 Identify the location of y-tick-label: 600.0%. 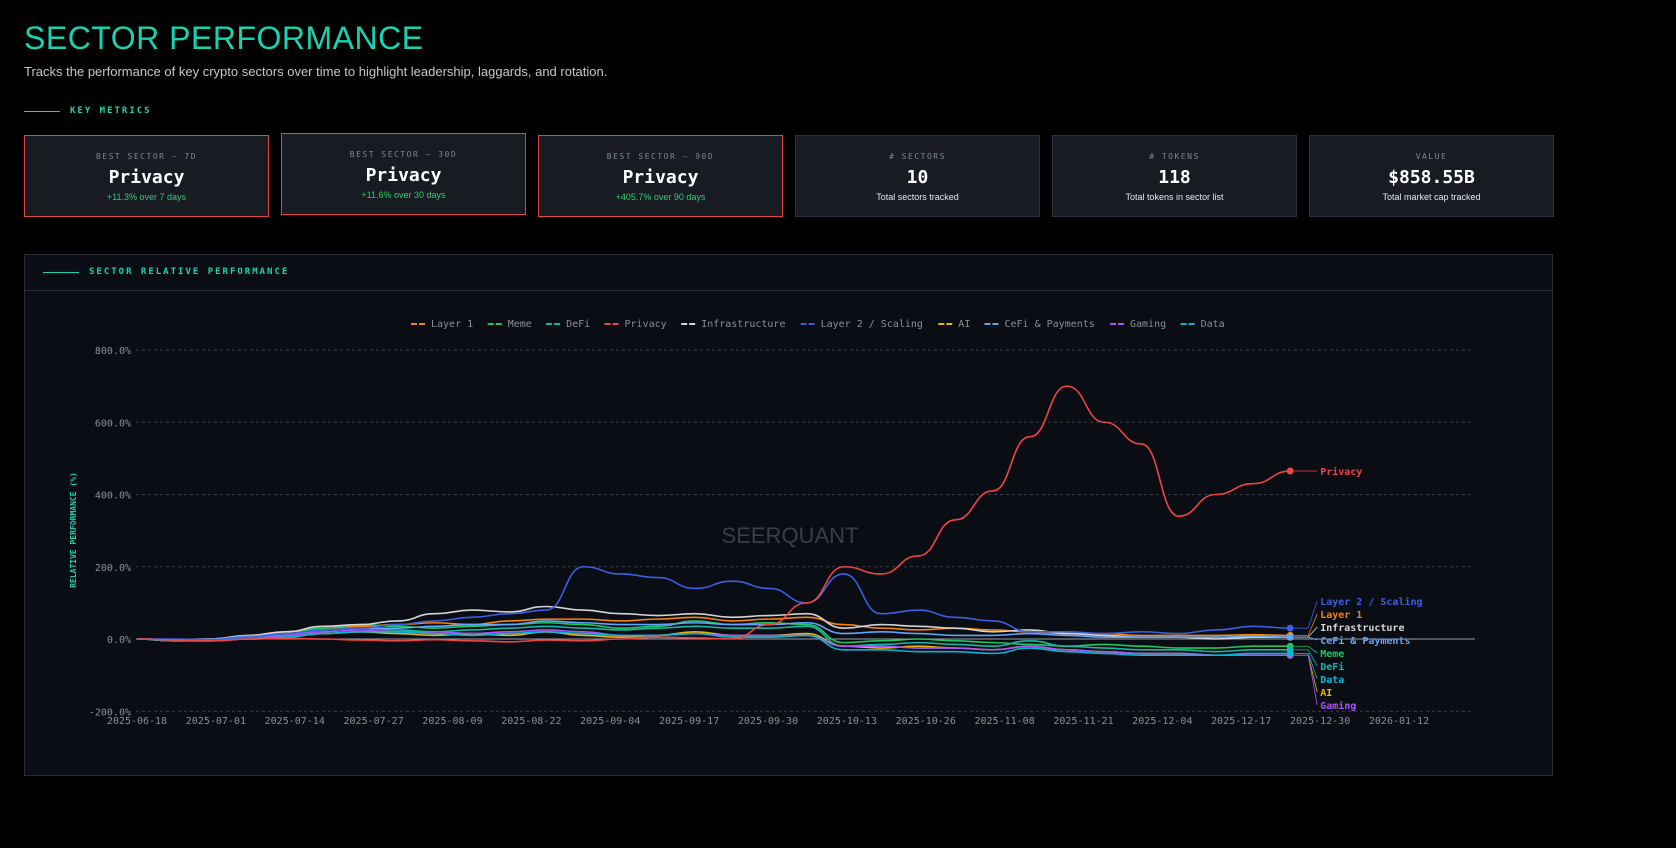
(113, 423).